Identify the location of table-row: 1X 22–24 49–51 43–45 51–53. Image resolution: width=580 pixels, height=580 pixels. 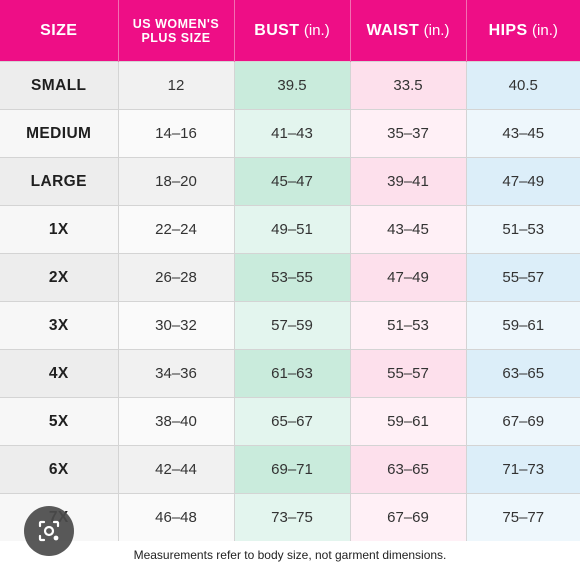
(290, 229).